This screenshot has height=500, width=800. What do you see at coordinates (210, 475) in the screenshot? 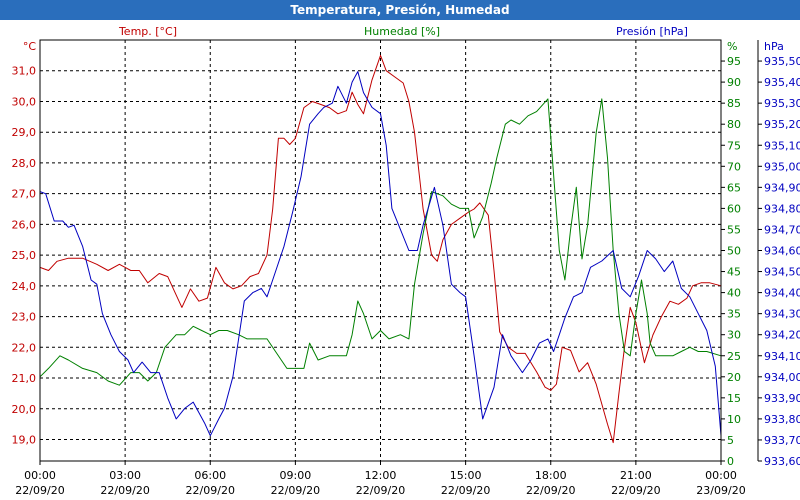
I see `x-tick-time: 06:00` at bounding box center [210, 475].